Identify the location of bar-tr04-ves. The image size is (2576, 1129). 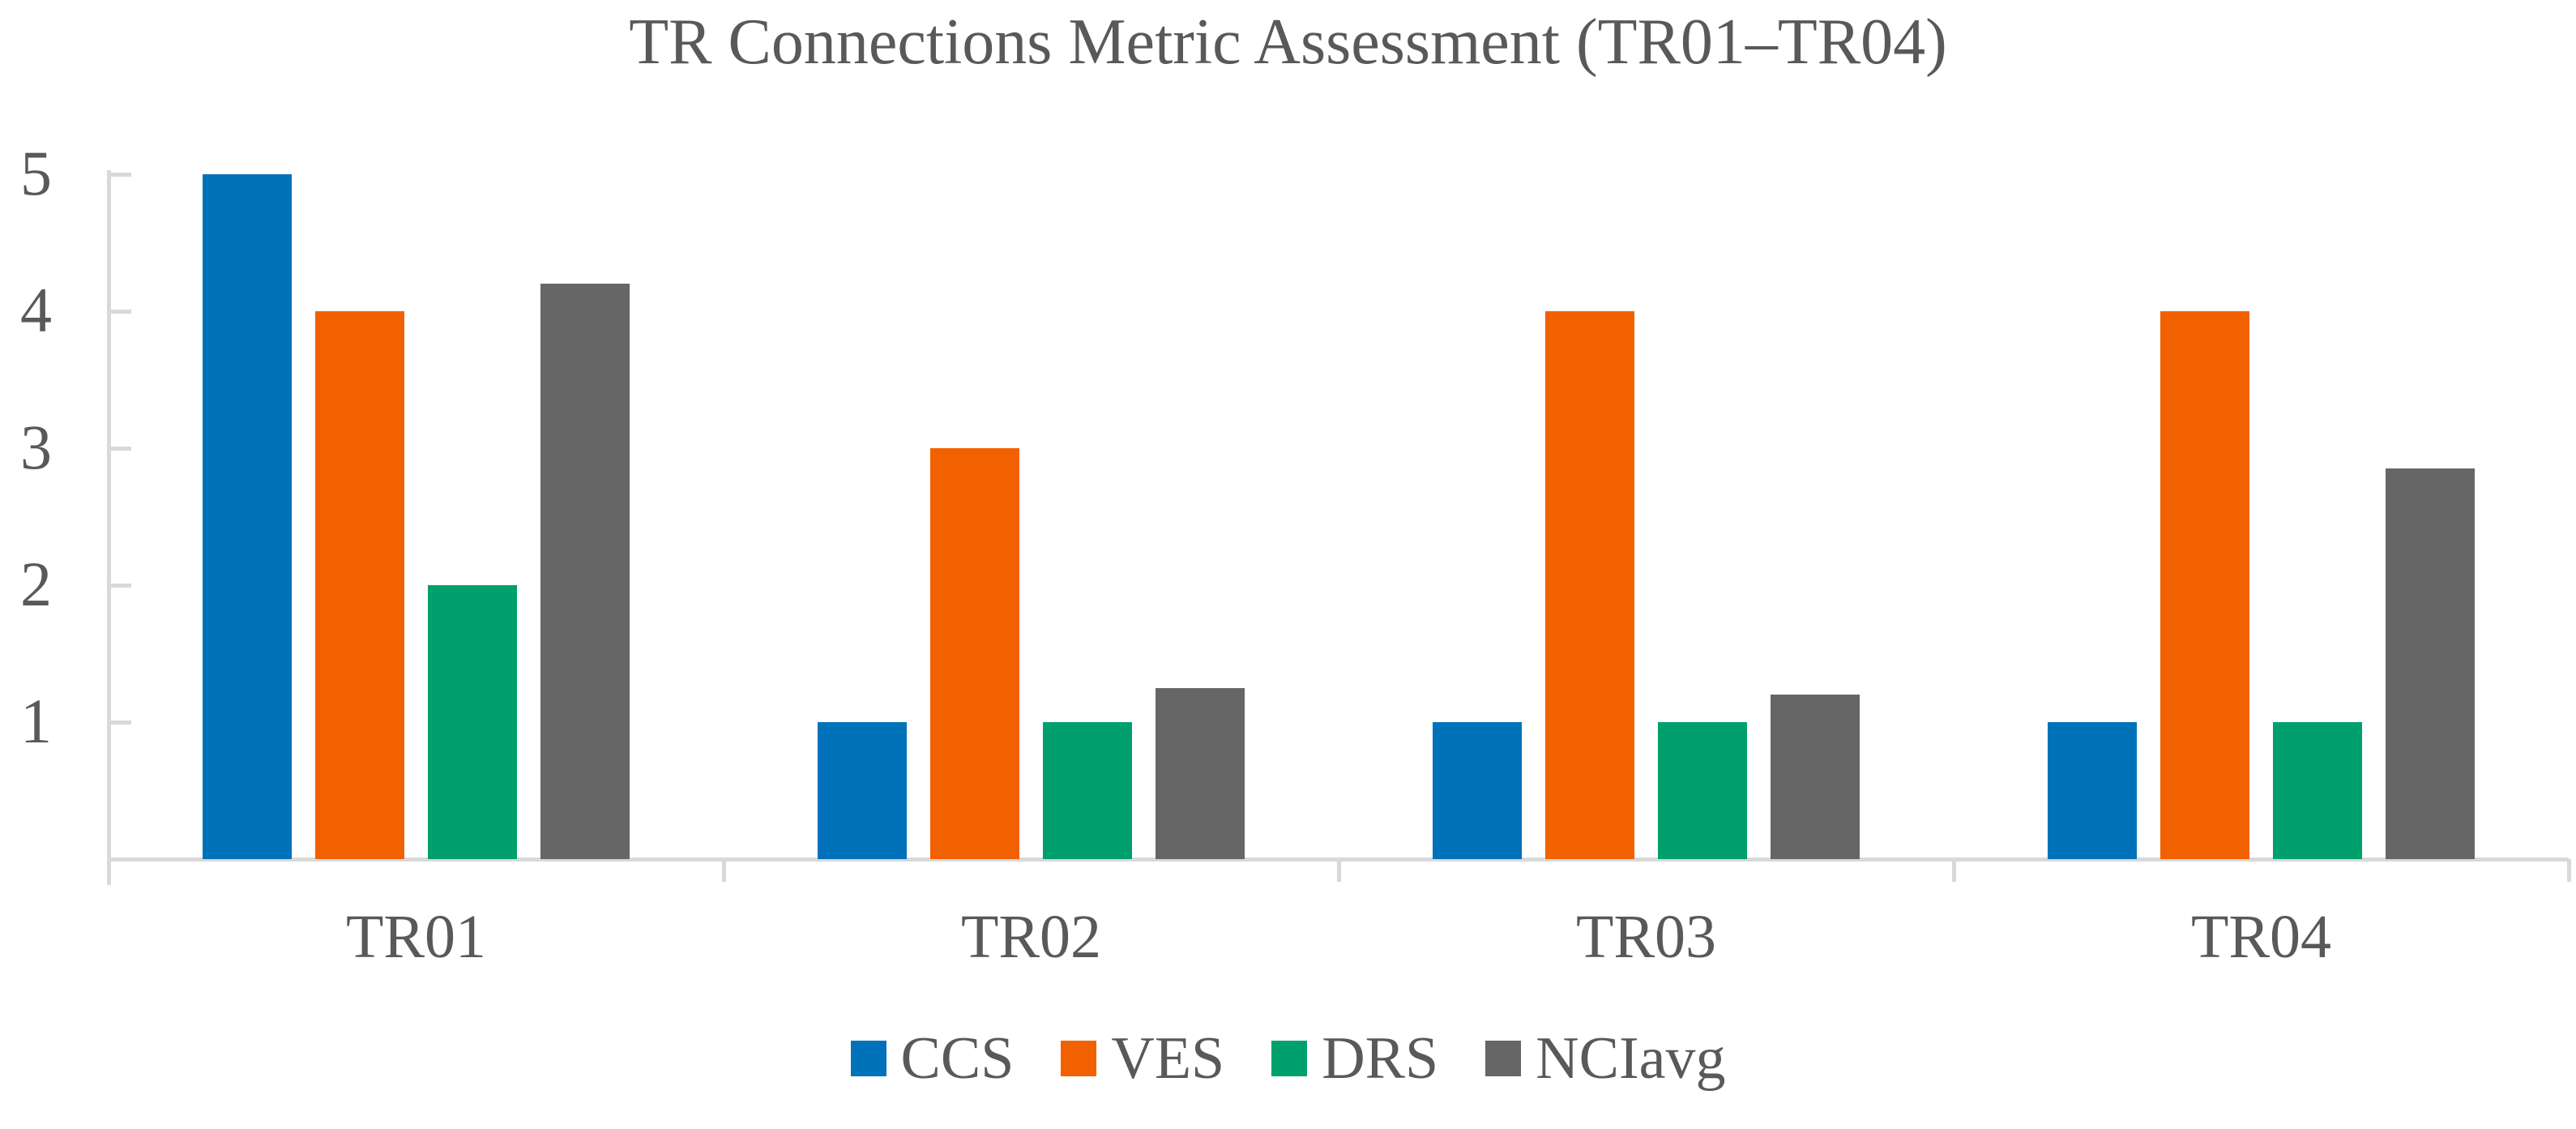
(2204, 585).